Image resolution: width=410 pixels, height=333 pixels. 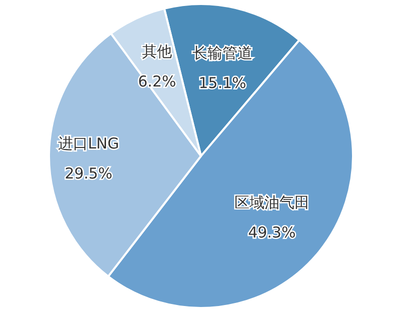 I want to click on slice-label: 其他, so click(x=157, y=51).